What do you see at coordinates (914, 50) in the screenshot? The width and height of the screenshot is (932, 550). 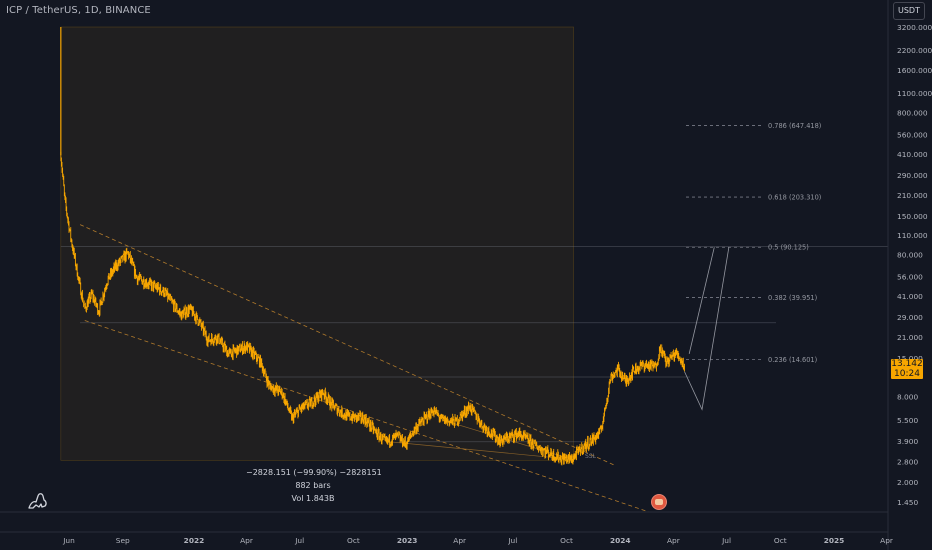 I see `price-tick-label: 2200.000` at bounding box center [914, 50].